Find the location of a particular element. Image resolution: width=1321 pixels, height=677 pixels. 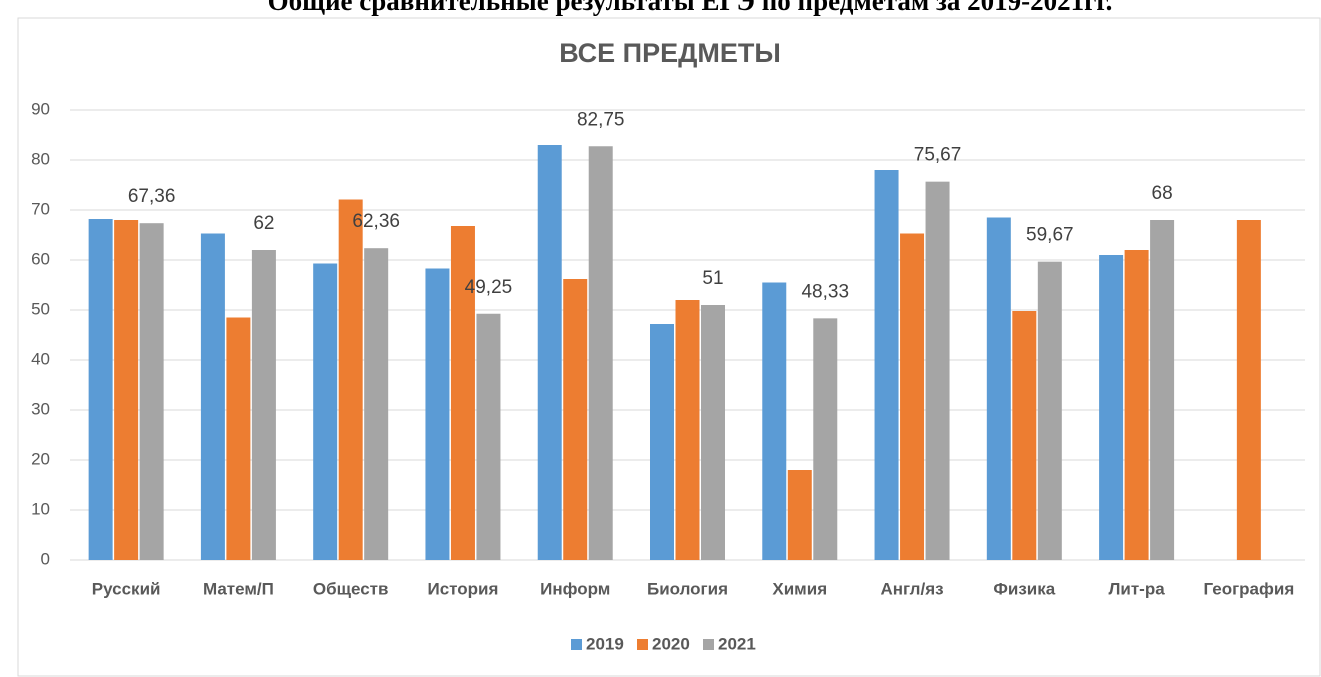

x-tick-label: Англ/яз is located at coordinates (911, 588).